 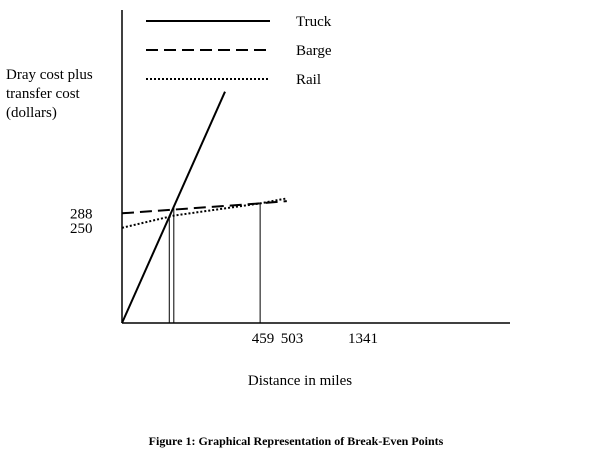 What do you see at coordinates (239, 51) in the screenshot?
I see `chart-legend: Truck Barge Rail` at bounding box center [239, 51].